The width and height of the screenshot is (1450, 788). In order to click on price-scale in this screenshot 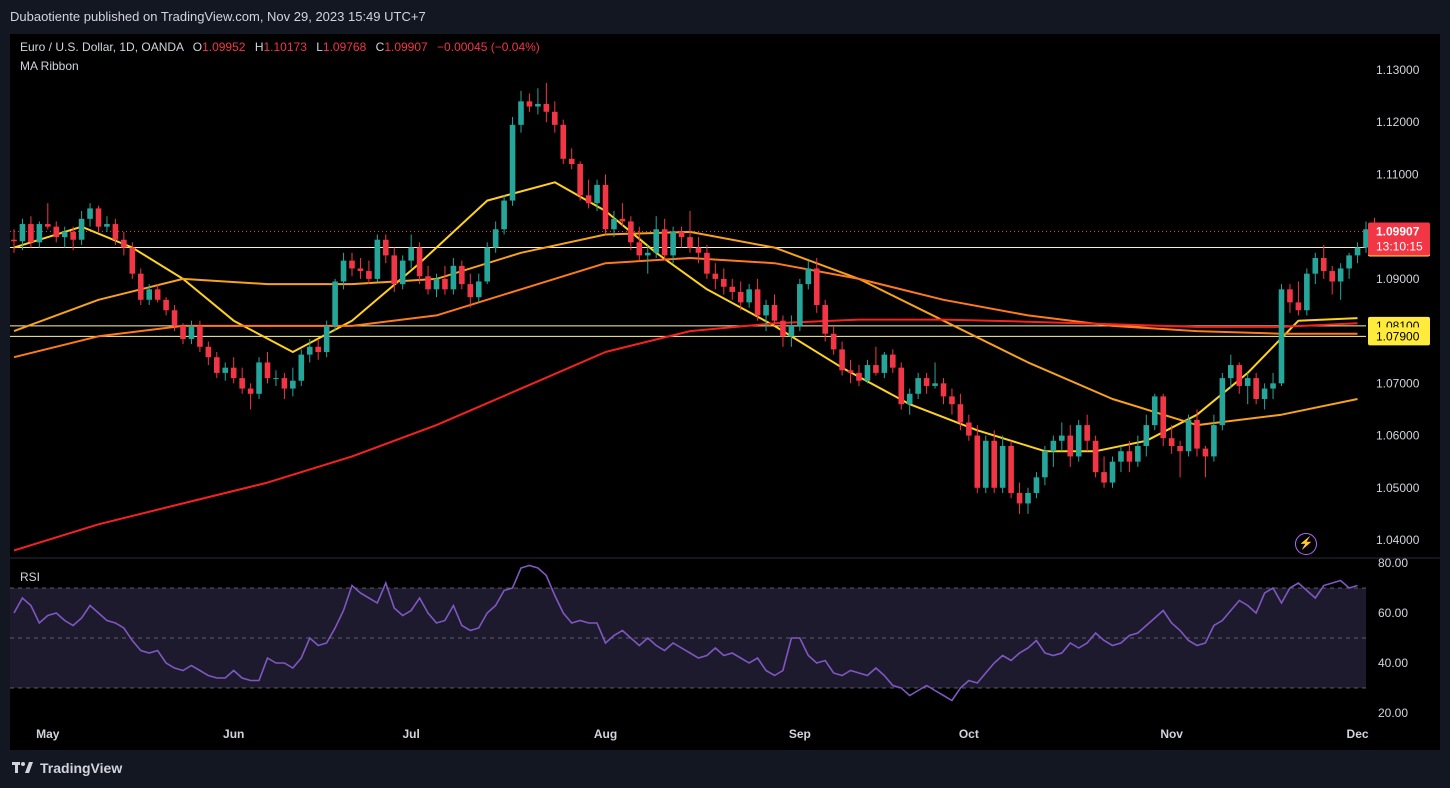, I will do `click(1403, 296)`.